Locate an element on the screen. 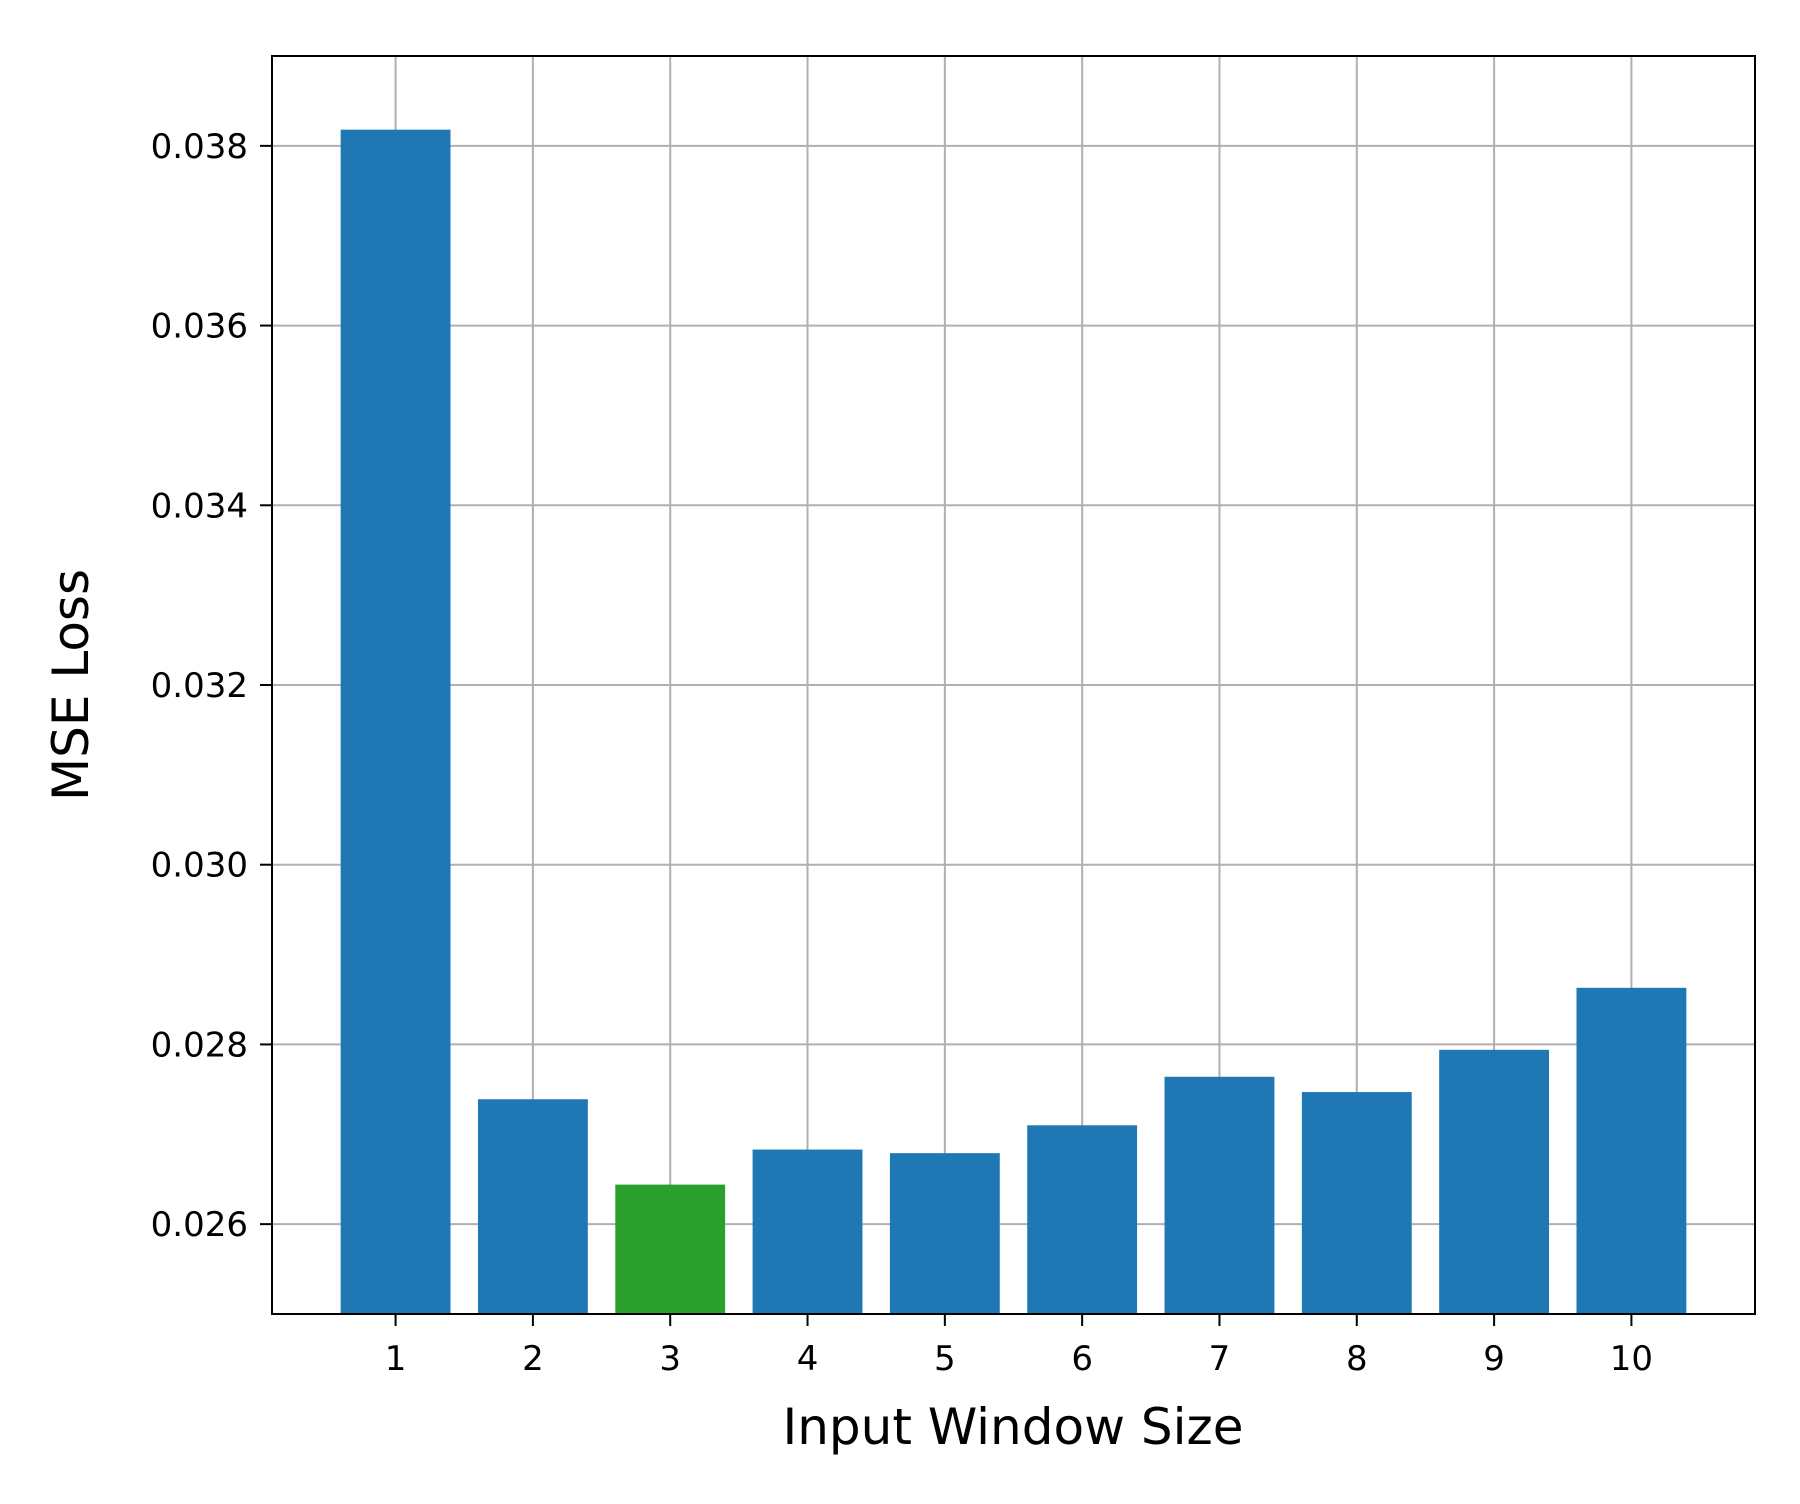 The width and height of the screenshot is (1800, 1504). y-tick-label: 0.034 is located at coordinates (199, 506).